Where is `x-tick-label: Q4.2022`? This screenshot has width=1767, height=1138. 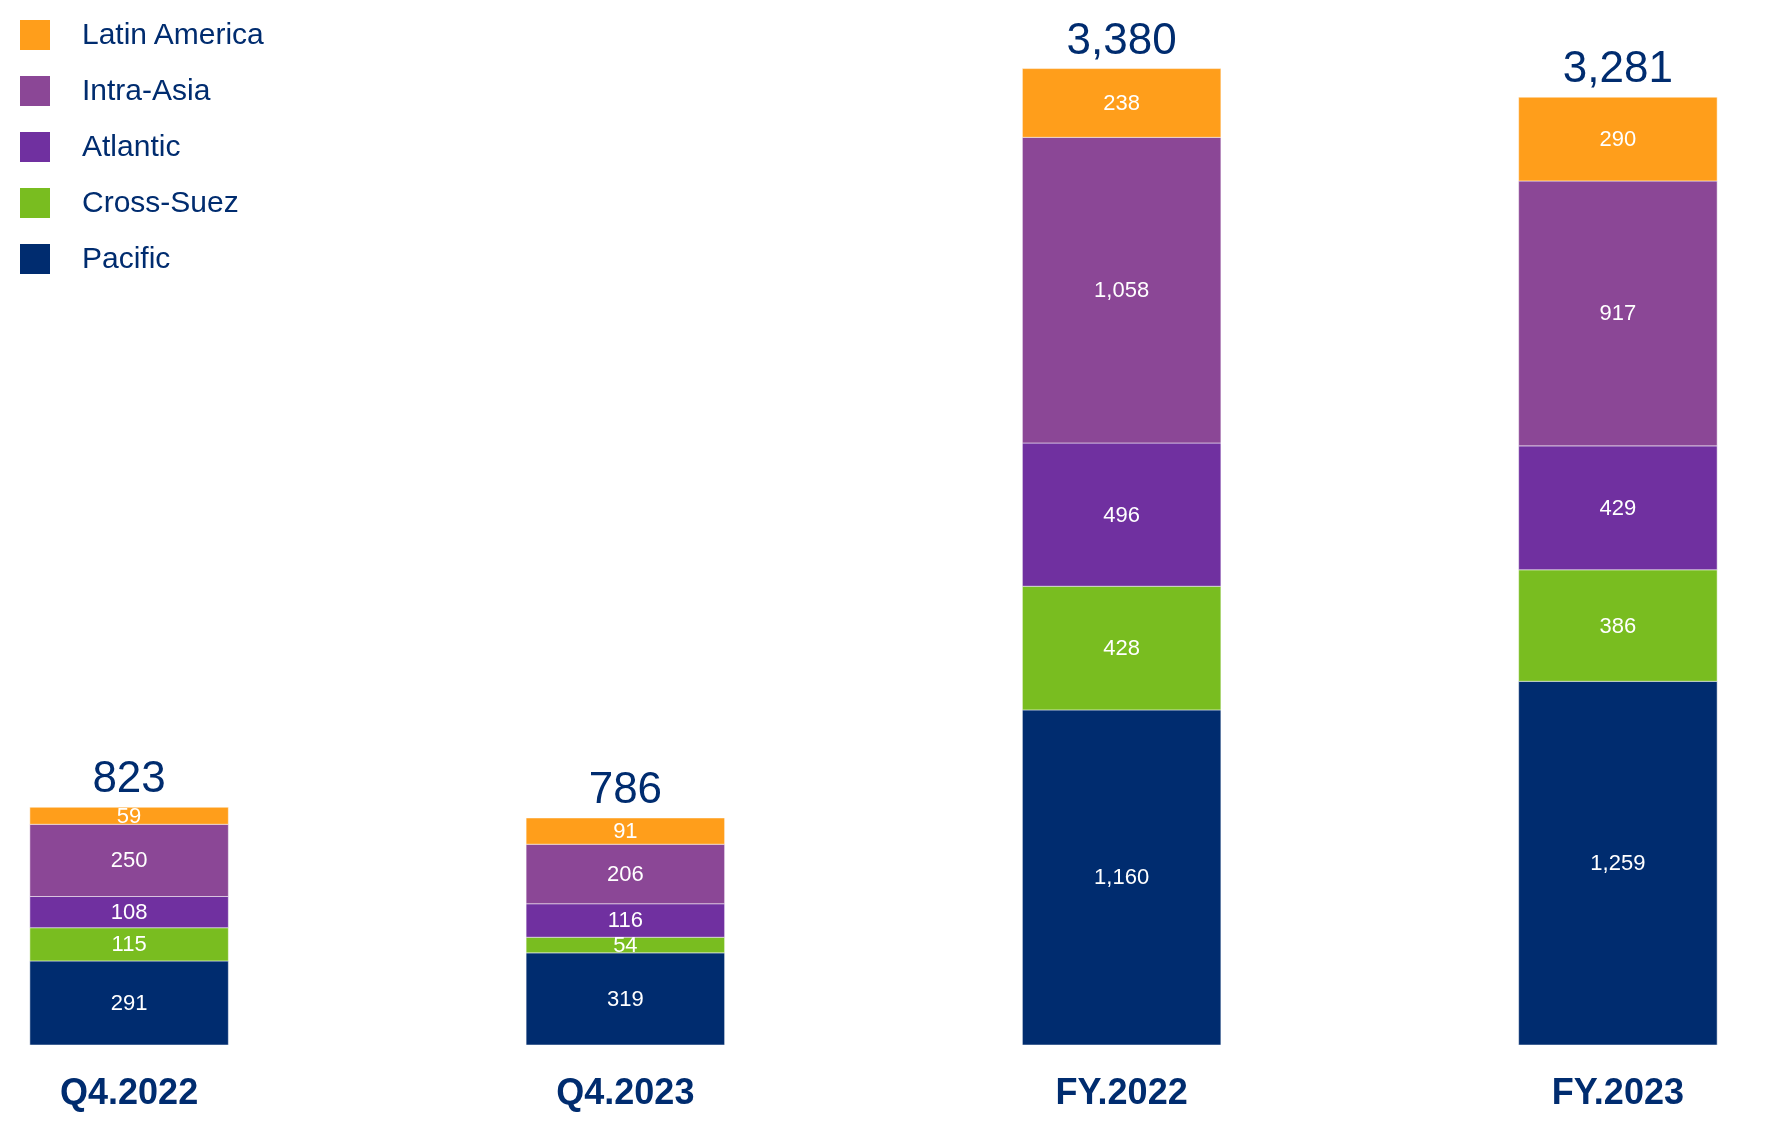
x-tick-label: Q4.2022 is located at coordinates (129, 1091).